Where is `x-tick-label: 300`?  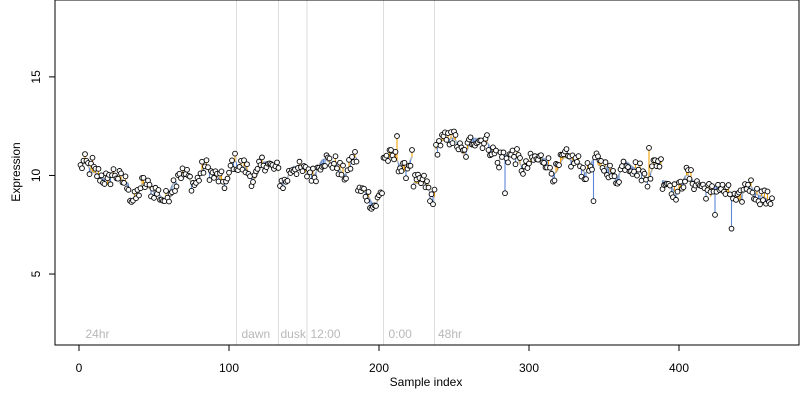
x-tick-label: 300 is located at coordinates (529, 368).